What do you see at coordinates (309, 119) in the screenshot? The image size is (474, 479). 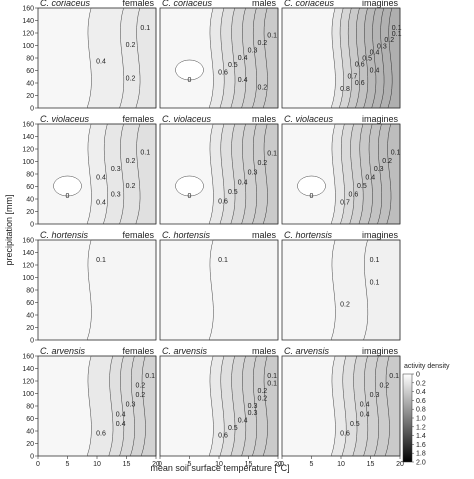 I see `species-label: C. violaceus` at bounding box center [309, 119].